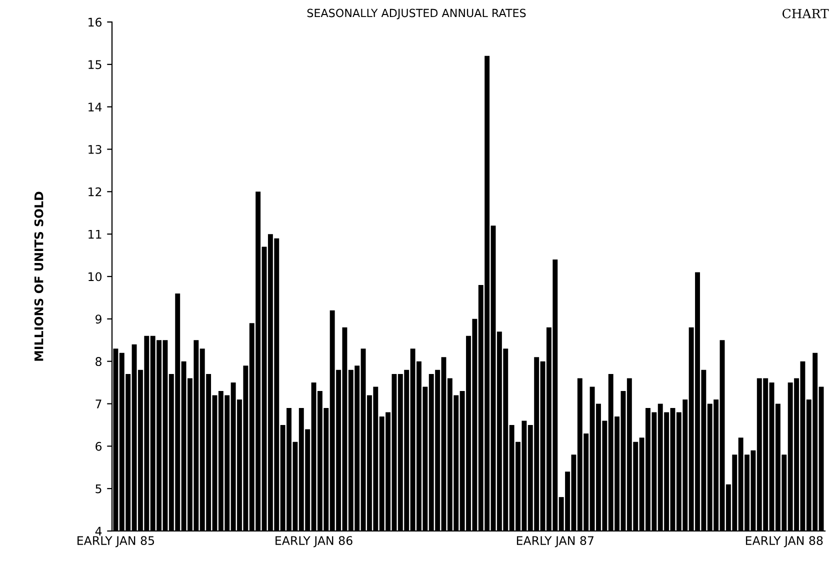  I want to click on x-tick-label: EARLY JAN 87, so click(555, 542).